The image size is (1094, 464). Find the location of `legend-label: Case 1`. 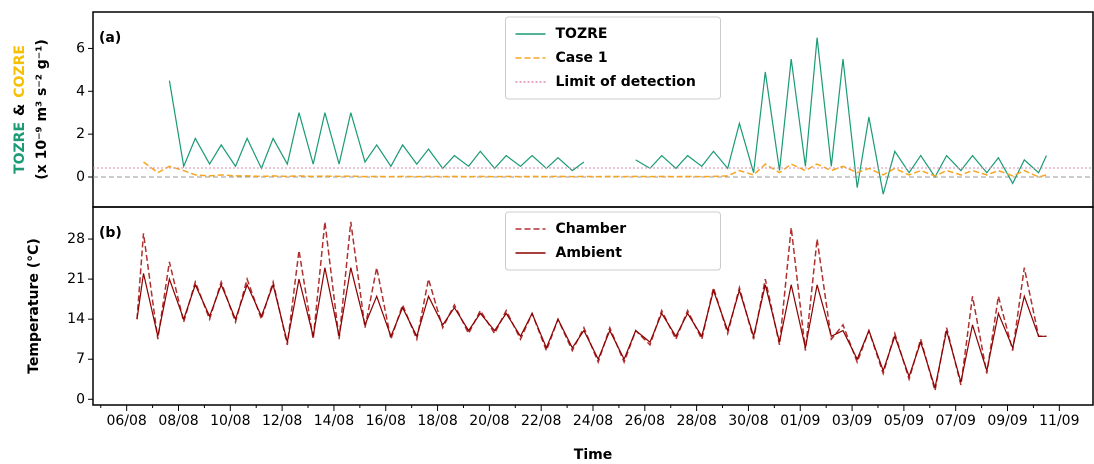

legend-label: Case 1 is located at coordinates (582, 58).